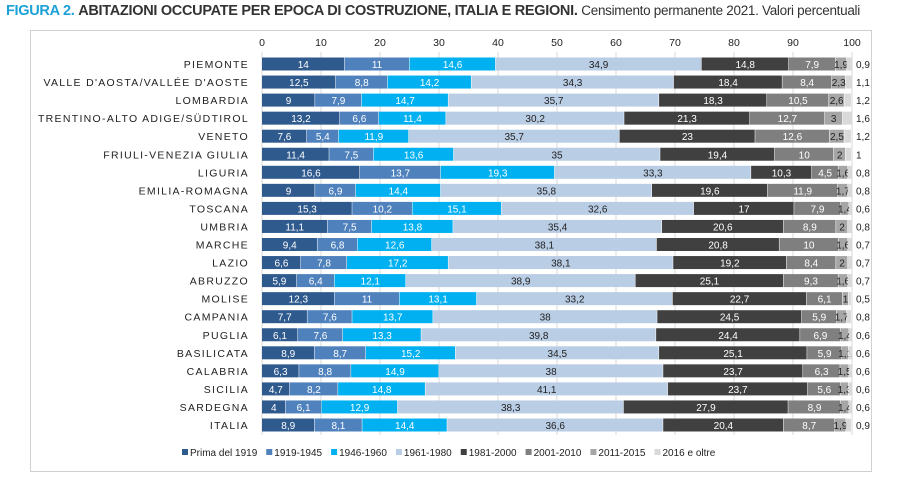  Describe the element at coordinates (176, 155) in the screenshot. I see `category-label: FRIULI-VENEZIA GIULIA` at that location.